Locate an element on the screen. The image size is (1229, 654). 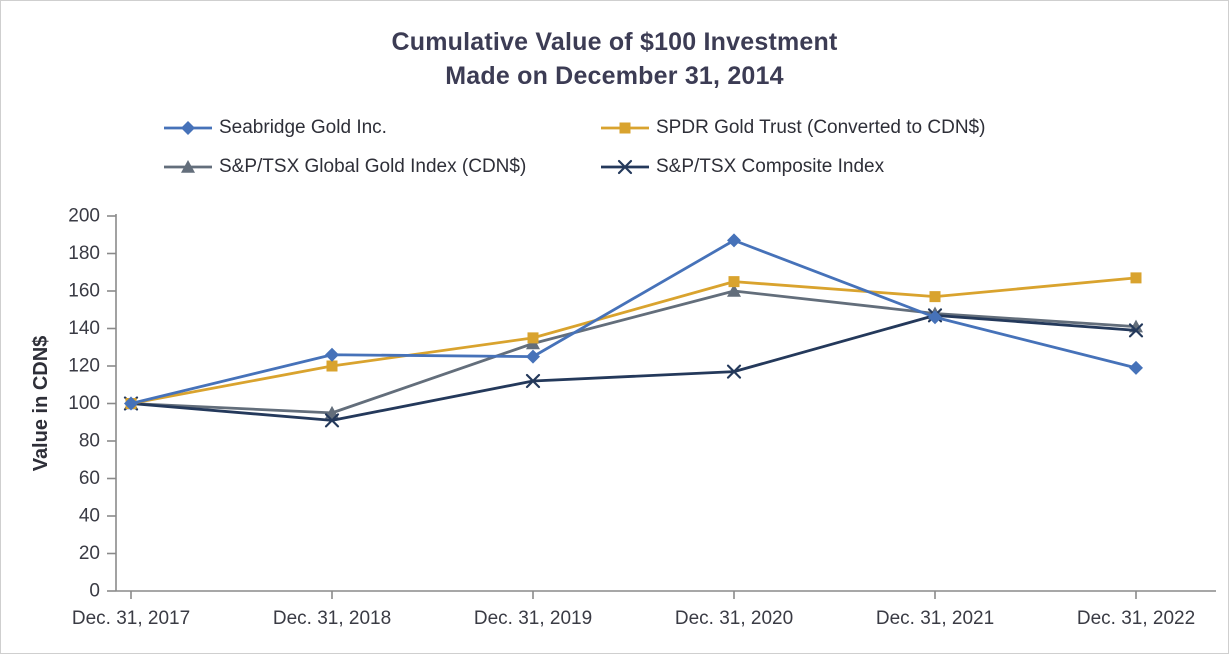
legend-label: S&P/TSX Global Gold Index (CDN$) is located at coordinates (373, 166).